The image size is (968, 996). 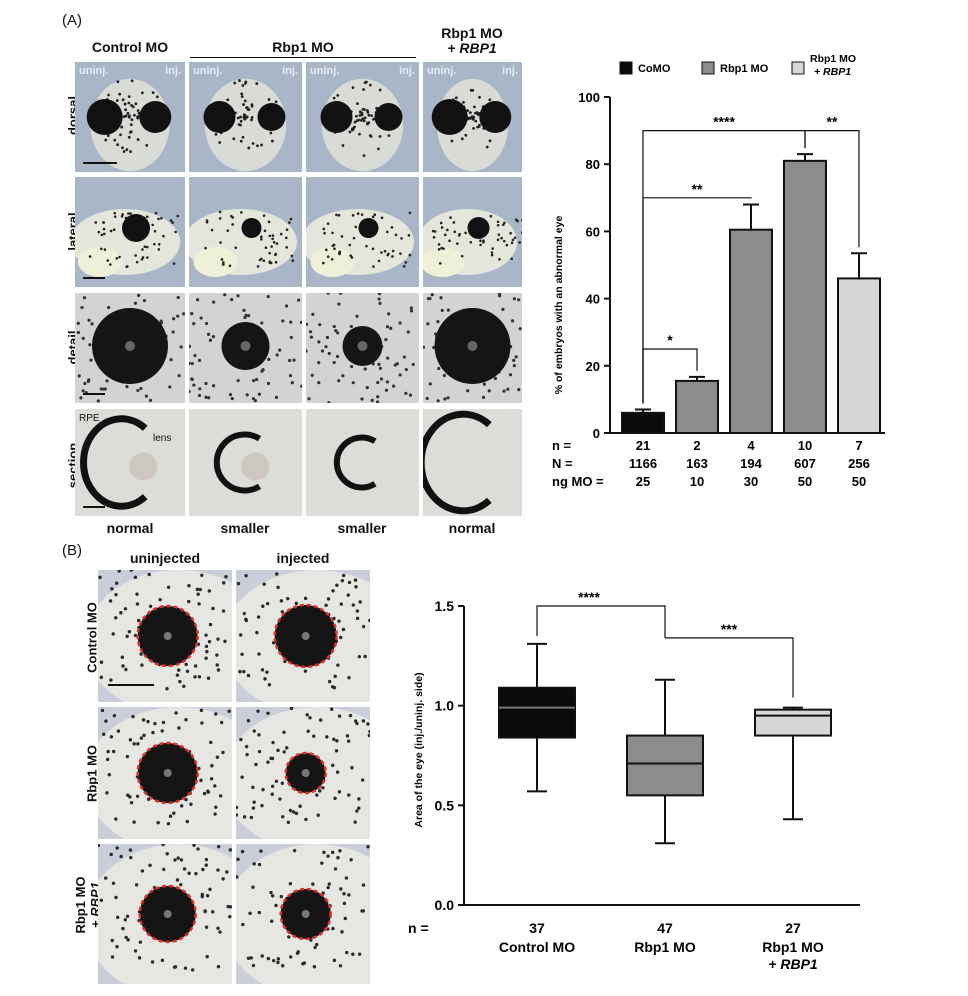 I want to click on bar-table-value: 2, so click(x=696, y=445).